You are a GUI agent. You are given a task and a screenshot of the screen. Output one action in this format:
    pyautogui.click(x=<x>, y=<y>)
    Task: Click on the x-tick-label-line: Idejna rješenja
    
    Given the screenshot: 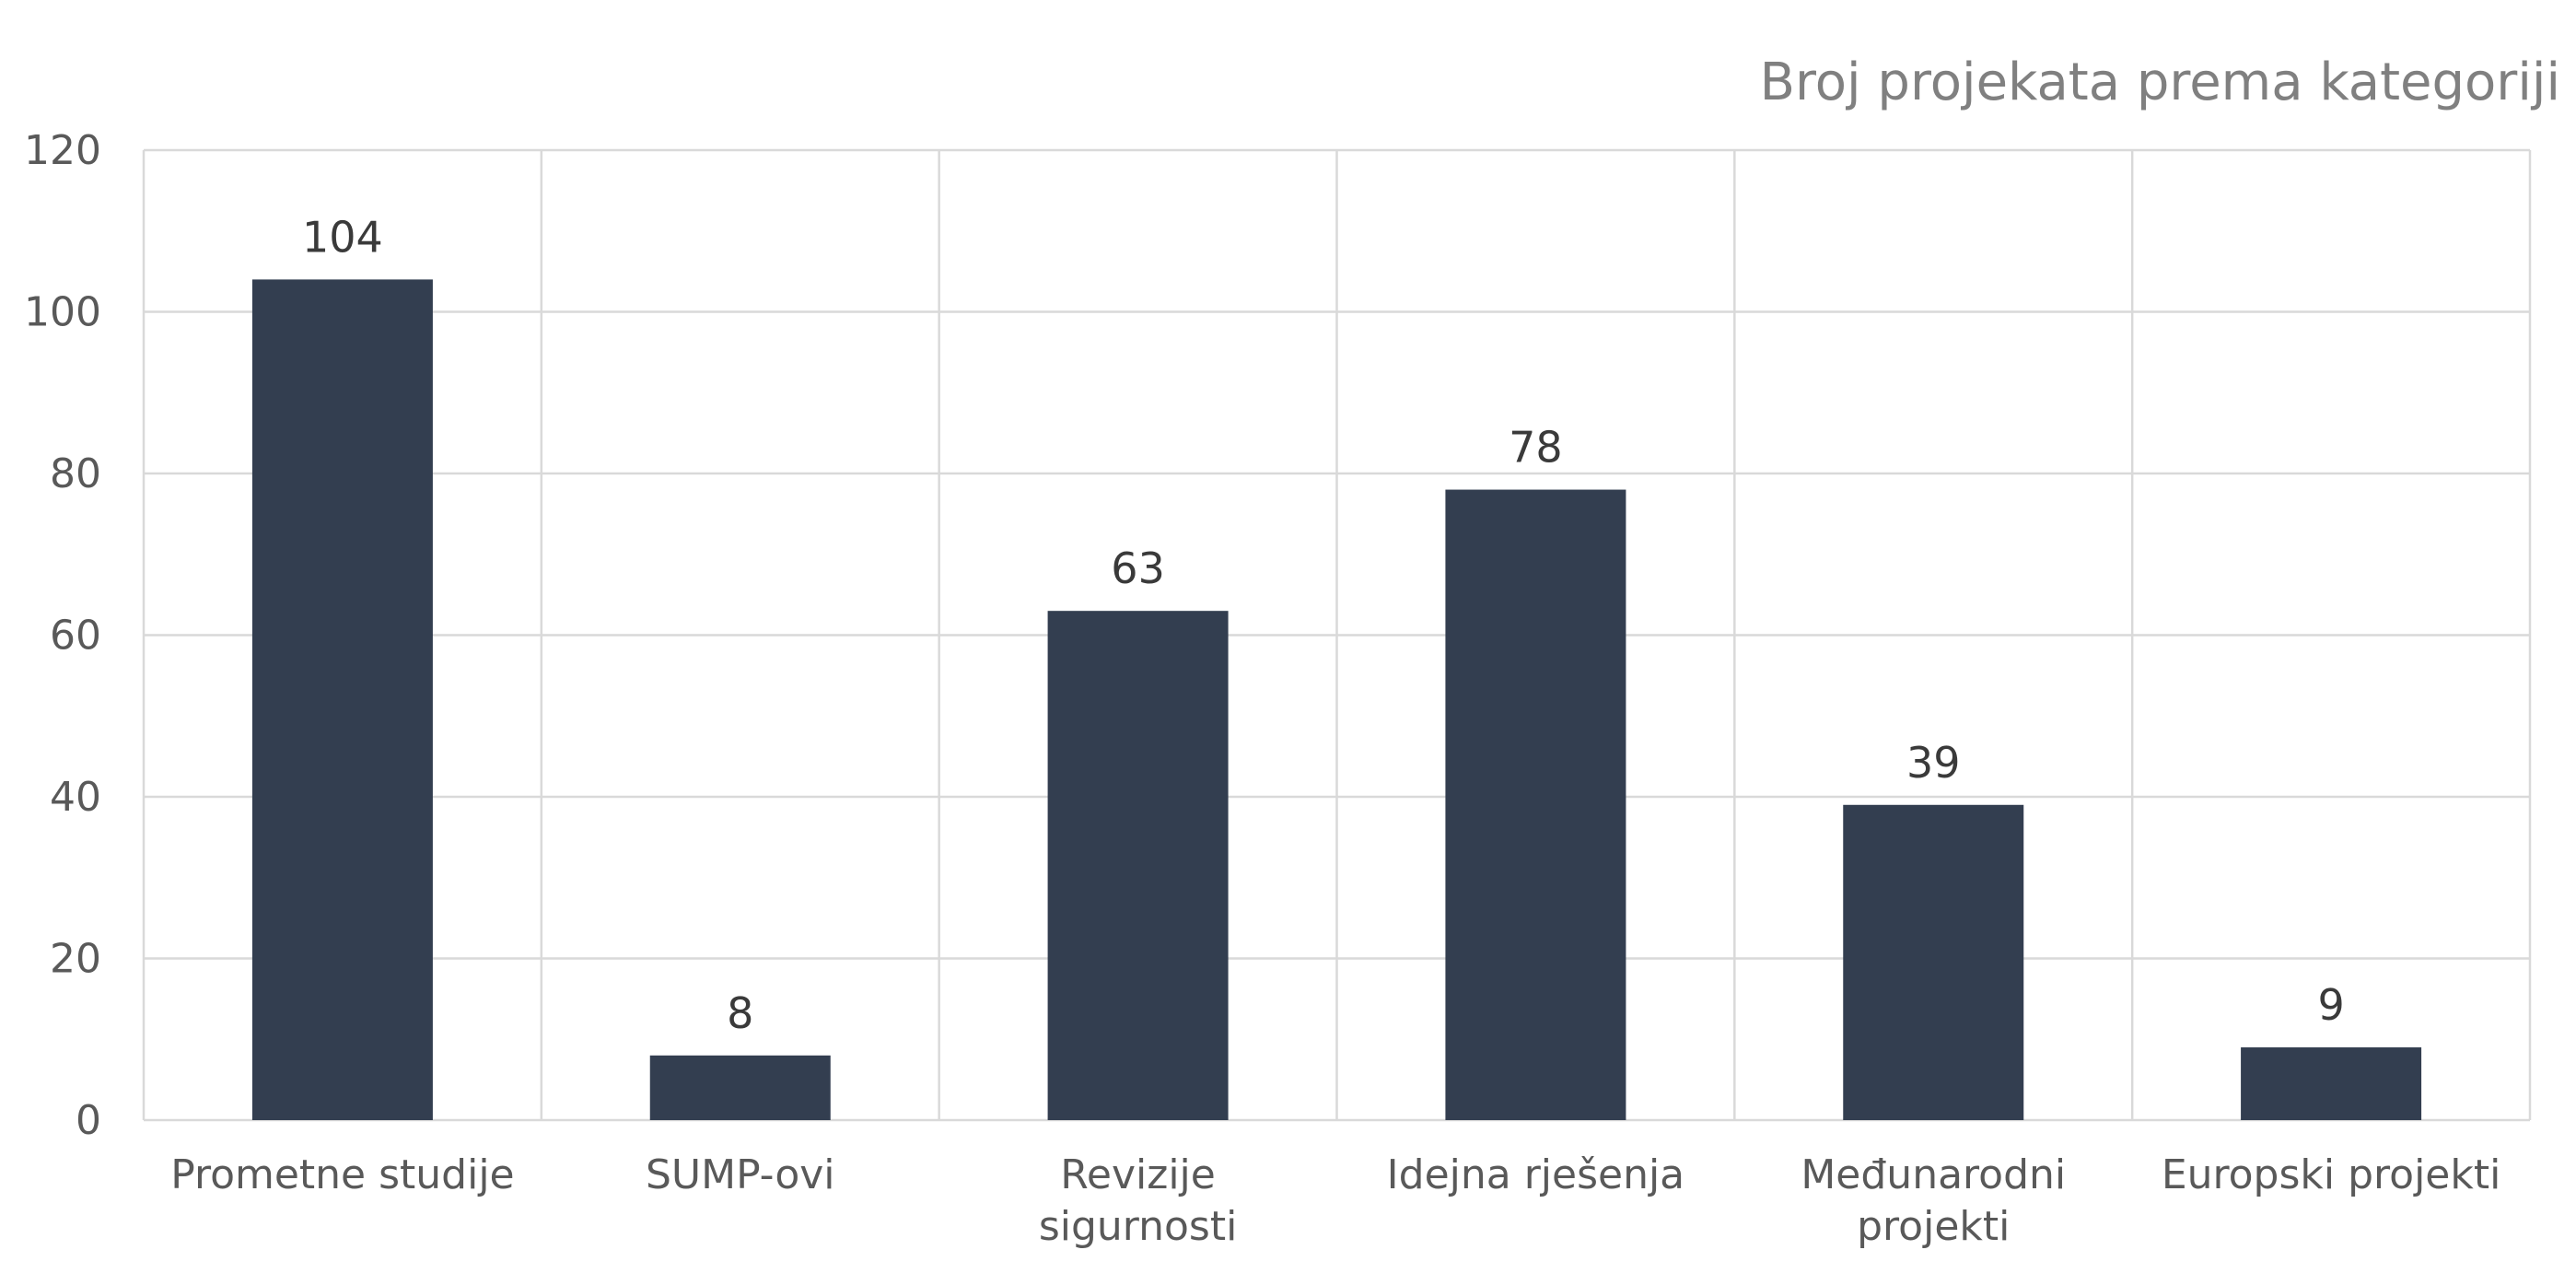 What is the action you would take?
    pyautogui.click(x=1536, y=1174)
    